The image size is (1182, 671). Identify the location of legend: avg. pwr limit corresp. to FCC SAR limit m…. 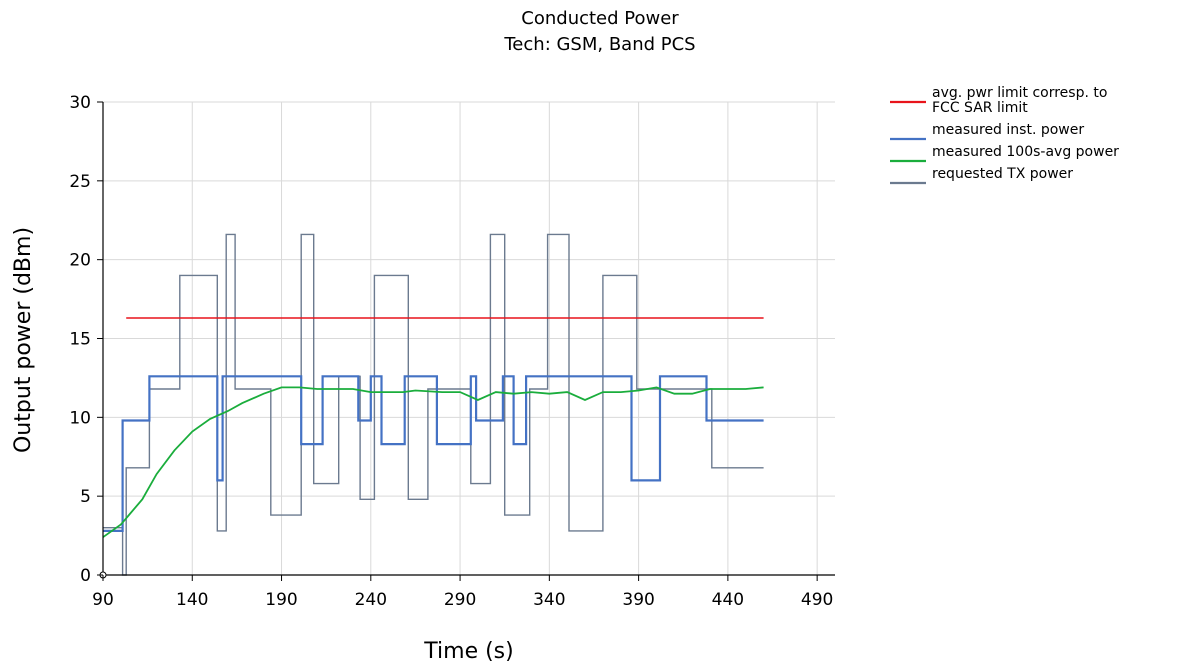
(1004, 135).